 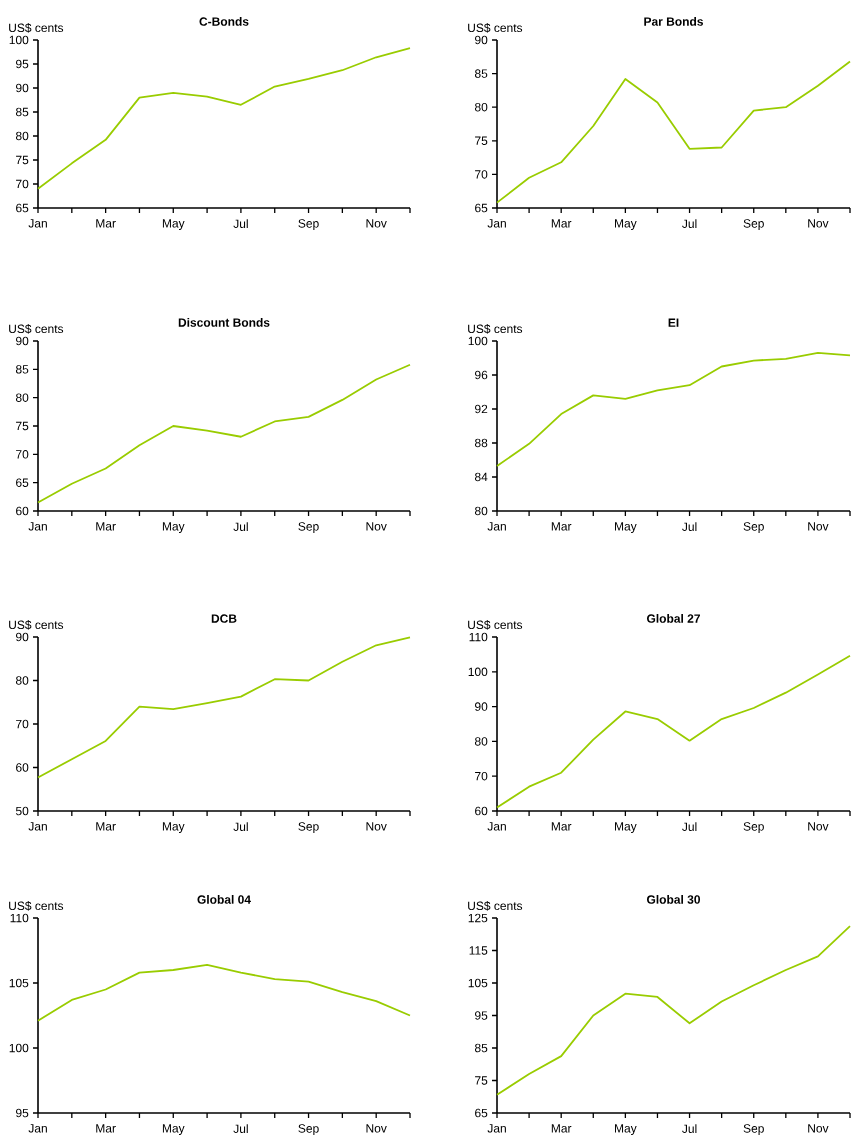 What do you see at coordinates (478, 950) in the screenshot?
I see `y-tick-label: 115` at bounding box center [478, 950].